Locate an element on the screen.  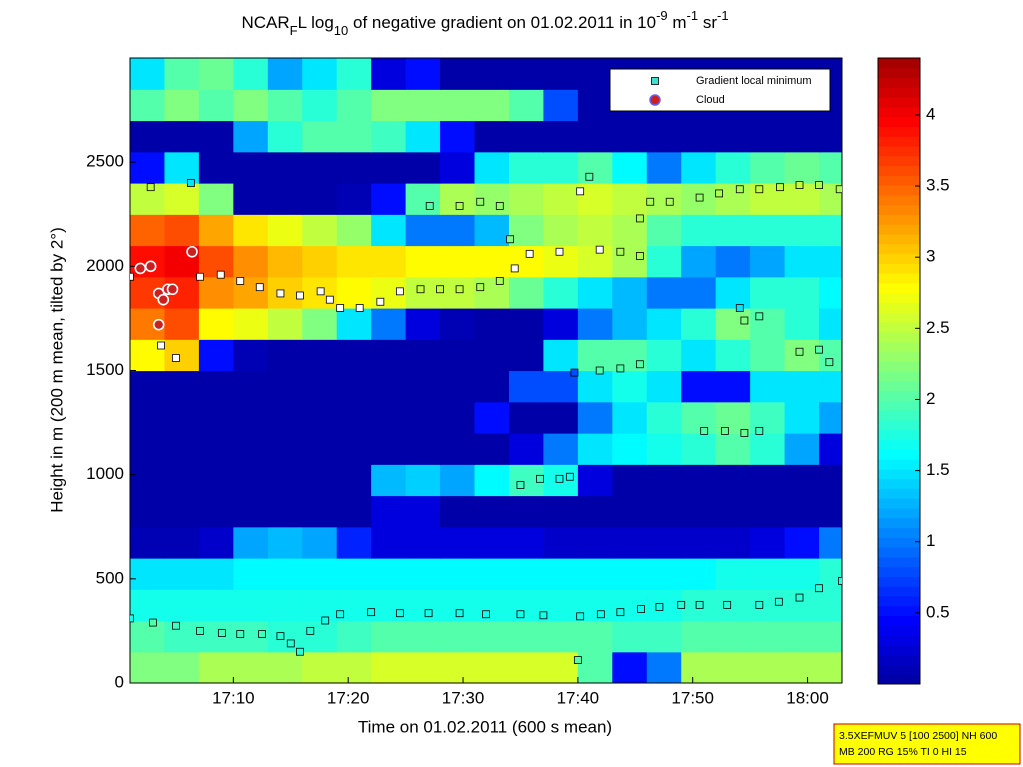
title-part: -1 is located at coordinates (693, 15).